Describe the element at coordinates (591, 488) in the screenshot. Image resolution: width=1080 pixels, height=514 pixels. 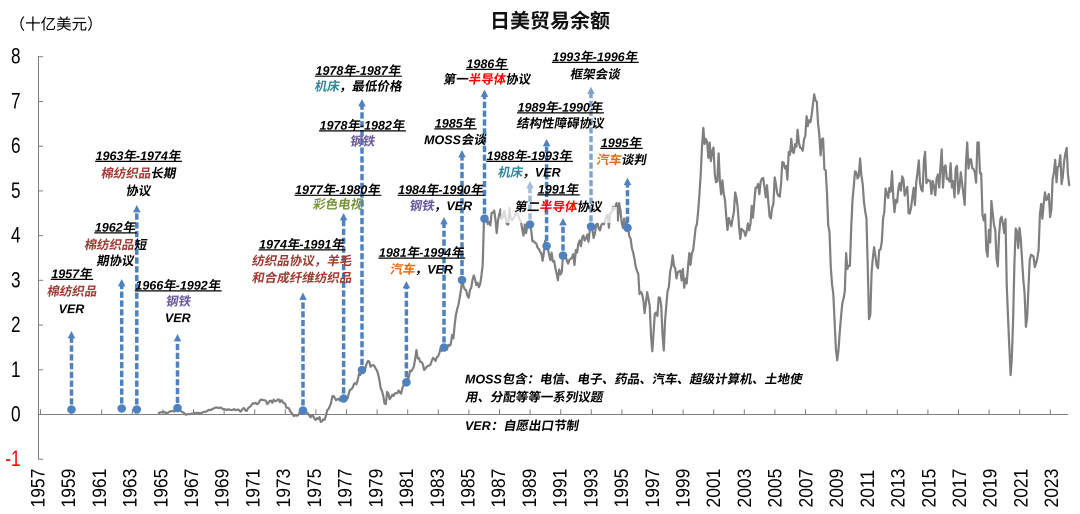
I see `svg-text: 1993` at that location.